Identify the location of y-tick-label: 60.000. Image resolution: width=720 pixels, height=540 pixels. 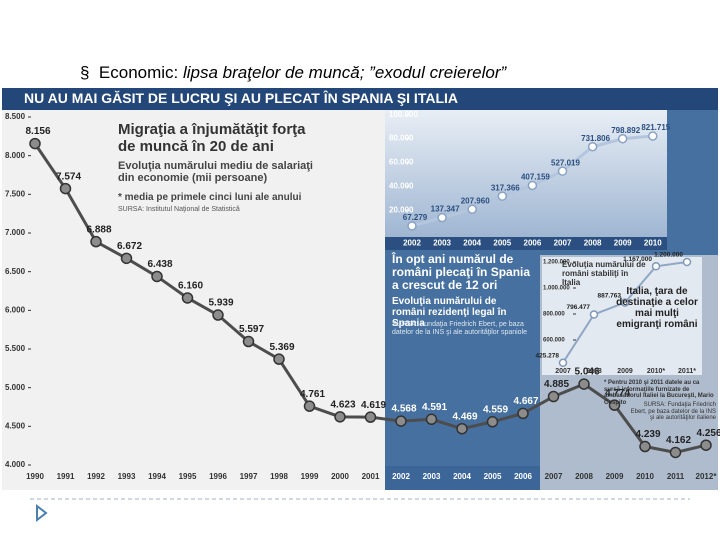
(401, 162).